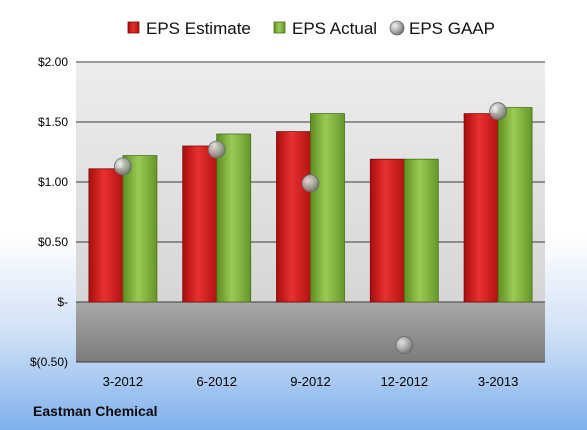 This screenshot has width=587, height=430. I want to click on legend: EPS Estimate EPS Actual EPS GAAP, so click(311, 28).